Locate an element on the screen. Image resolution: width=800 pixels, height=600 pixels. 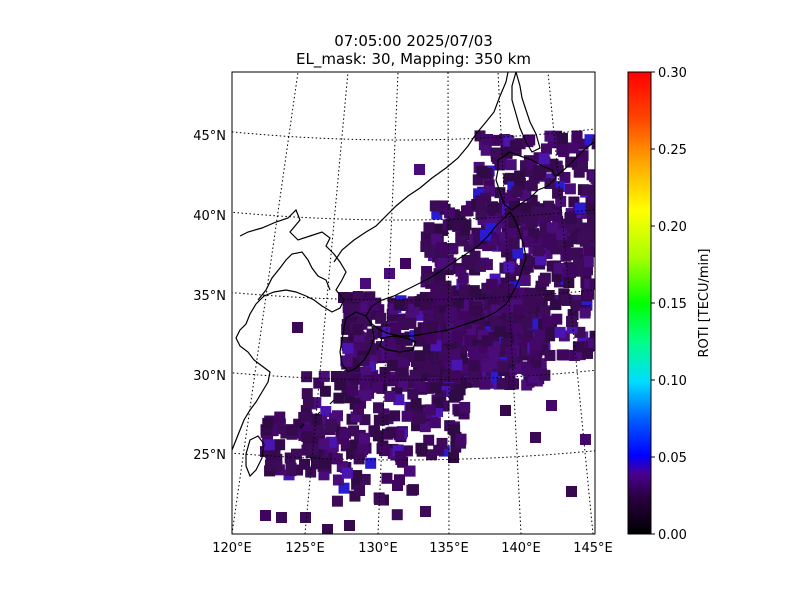
colorbar is located at coordinates (639, 303).